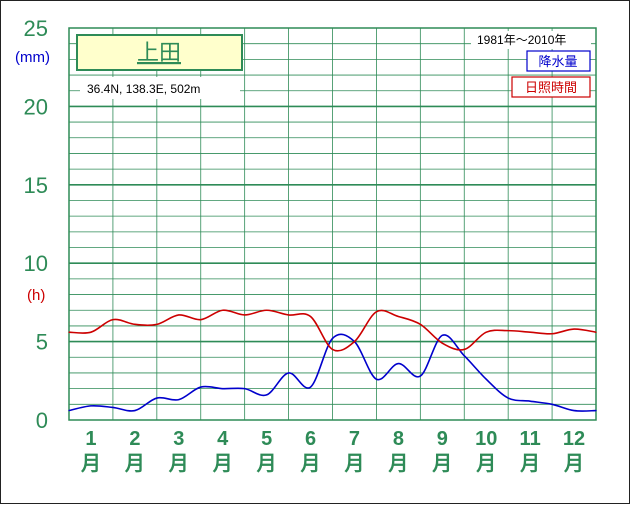 This screenshot has width=630, height=505. I want to click on legend-sun-box, so click(551, 87).